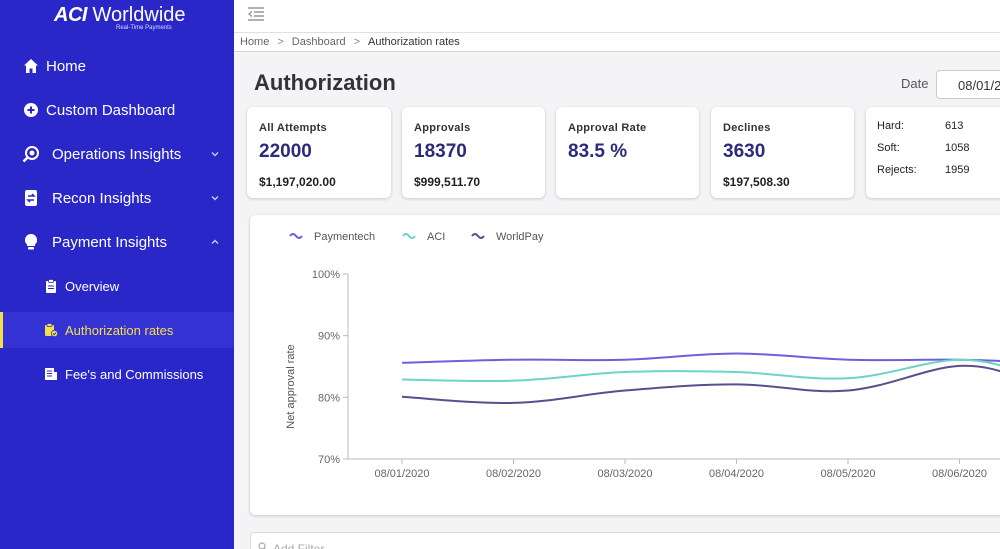 The image size is (1000, 549). What do you see at coordinates (51, 330) in the screenshot?
I see `clipboard-check-icon` at bounding box center [51, 330].